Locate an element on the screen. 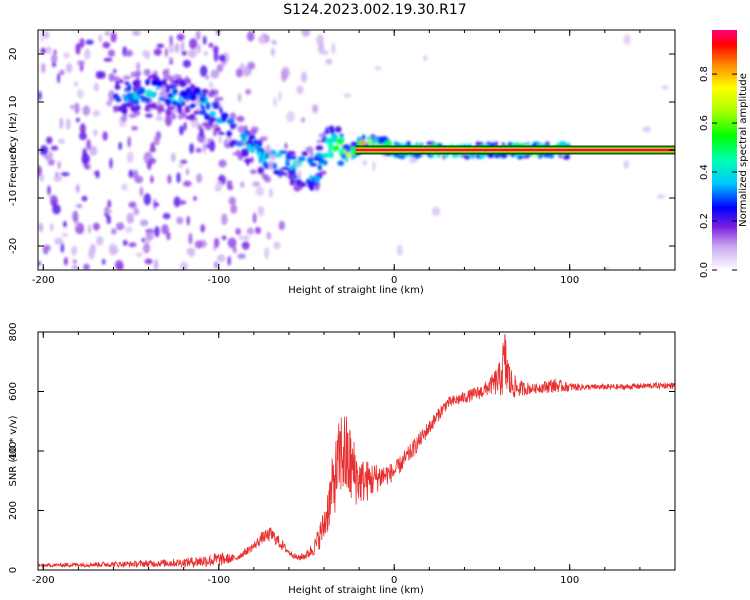  spectrogram-ytick-label: 10 is located at coordinates (13, 102).